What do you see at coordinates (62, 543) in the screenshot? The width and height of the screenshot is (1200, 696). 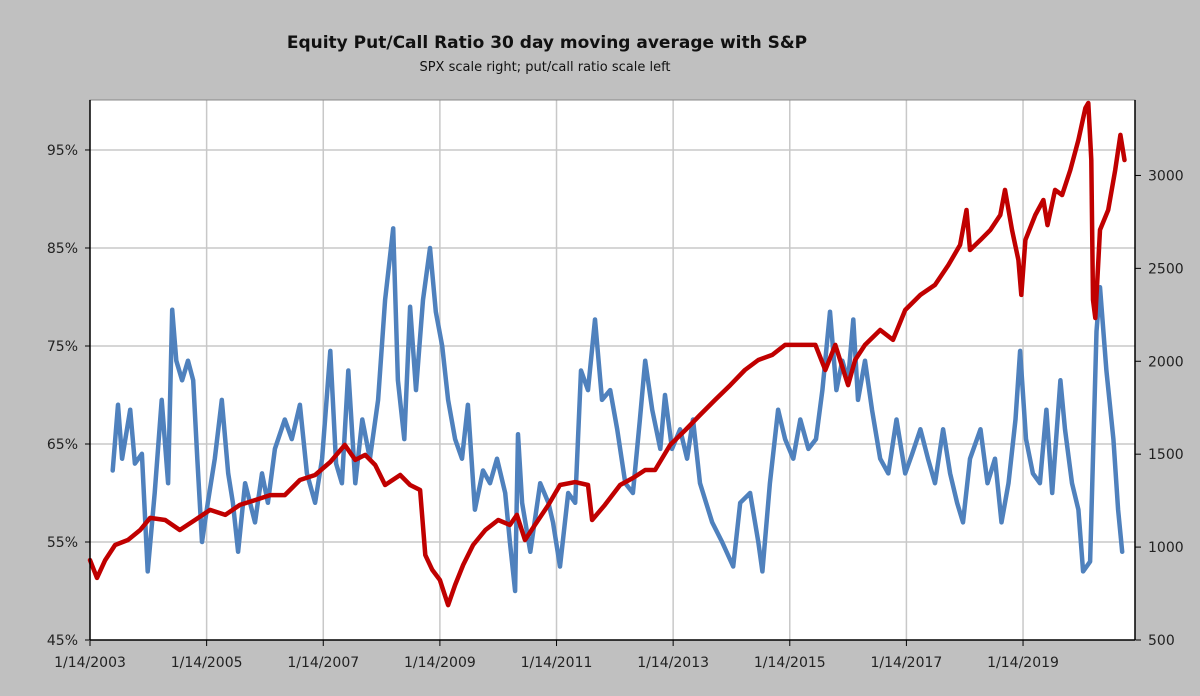 I see `left-axis-tick-label: 55%` at bounding box center [62, 543].